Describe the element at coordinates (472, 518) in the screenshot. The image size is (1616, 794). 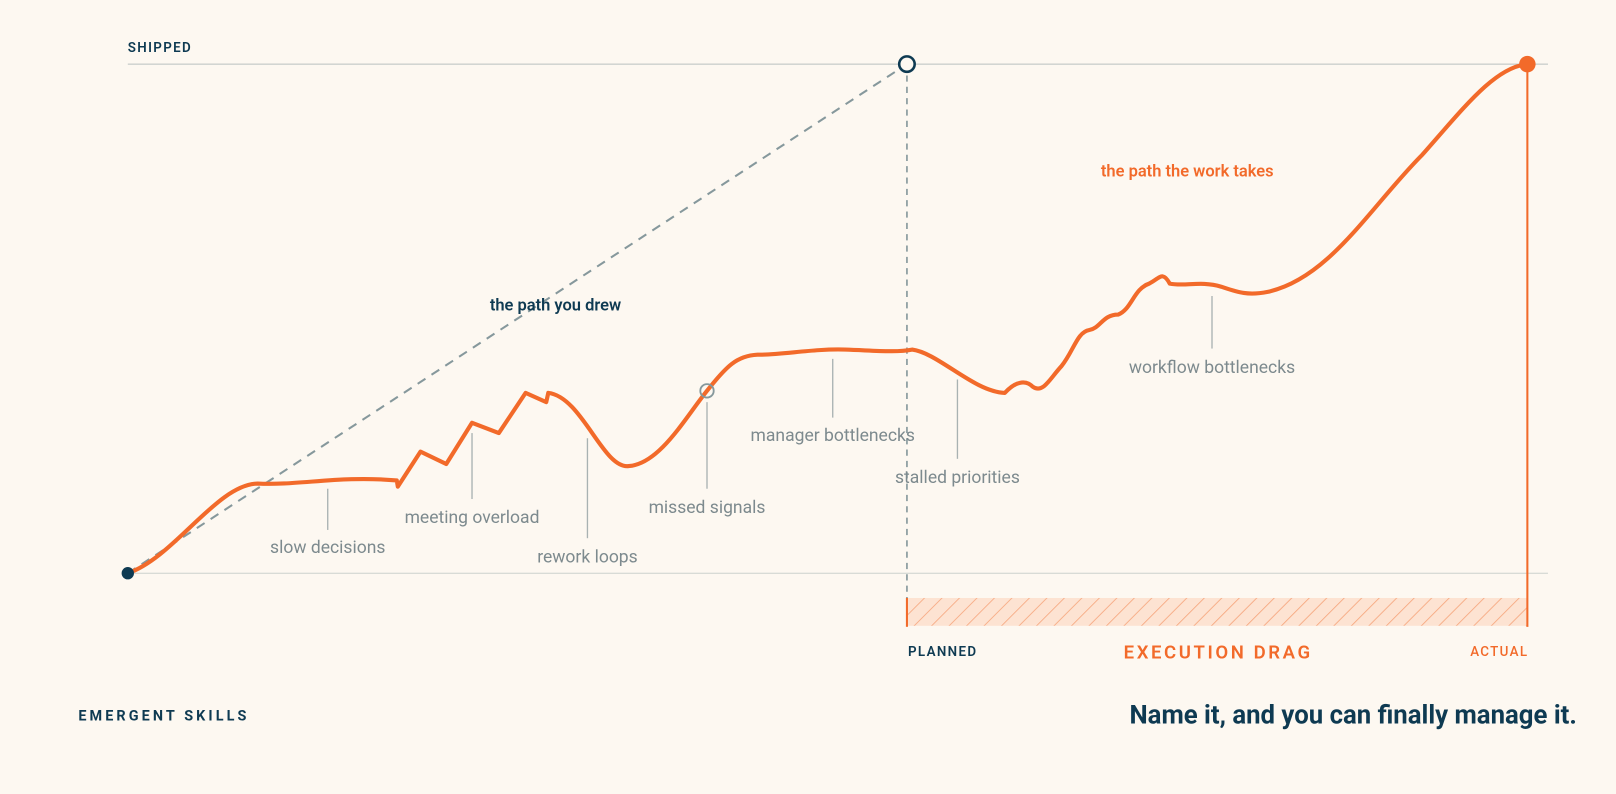
I see `annotation: meeting overload` at that location.